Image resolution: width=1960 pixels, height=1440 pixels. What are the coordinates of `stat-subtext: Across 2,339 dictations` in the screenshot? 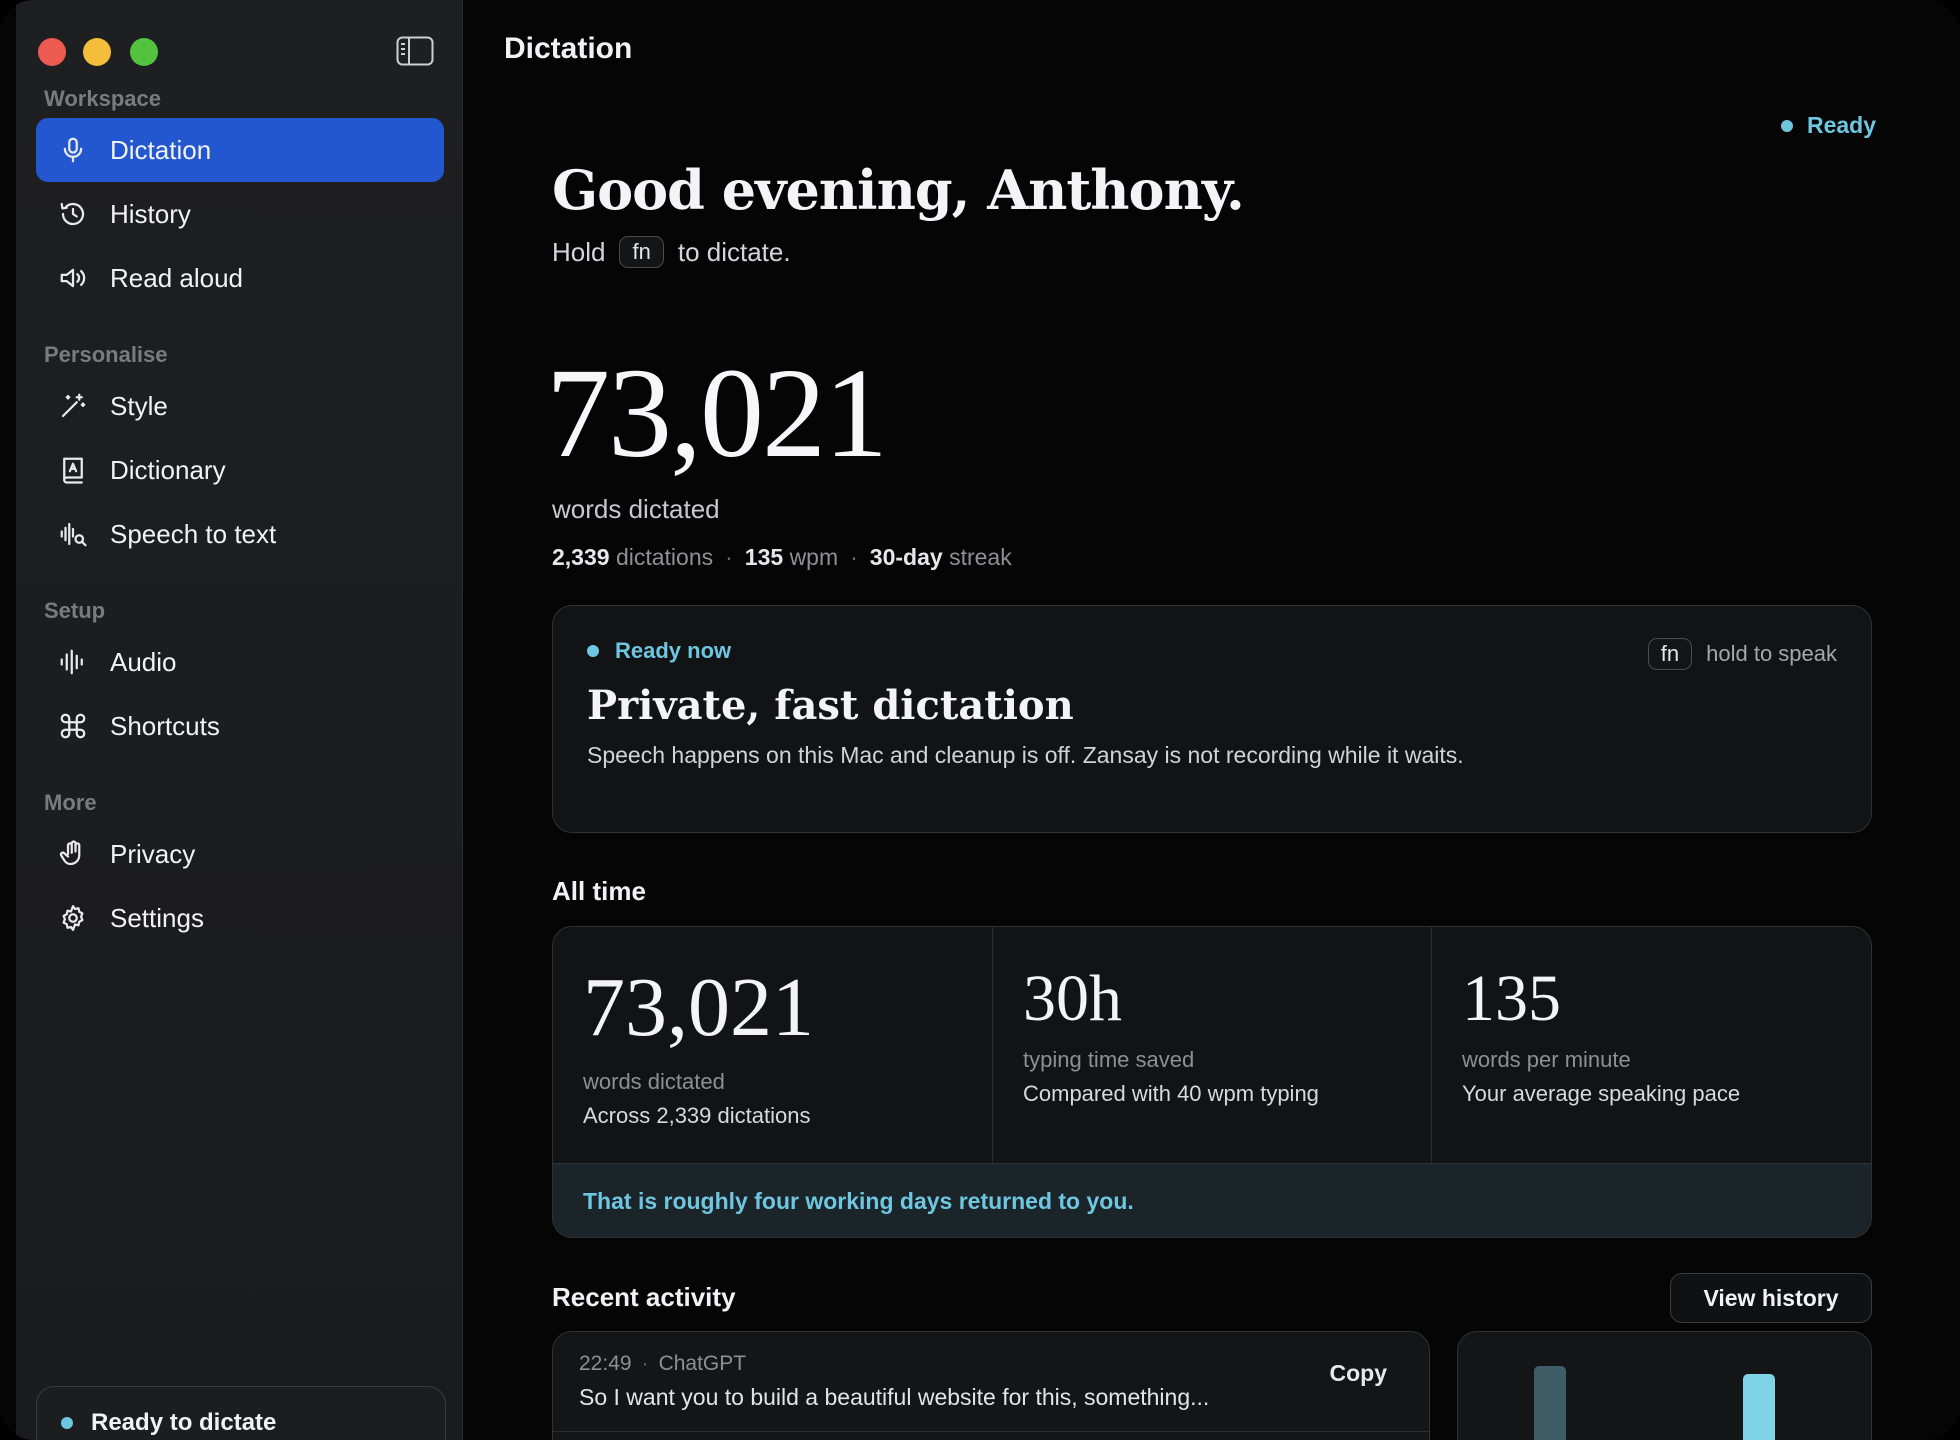 It's located at (697, 1115).